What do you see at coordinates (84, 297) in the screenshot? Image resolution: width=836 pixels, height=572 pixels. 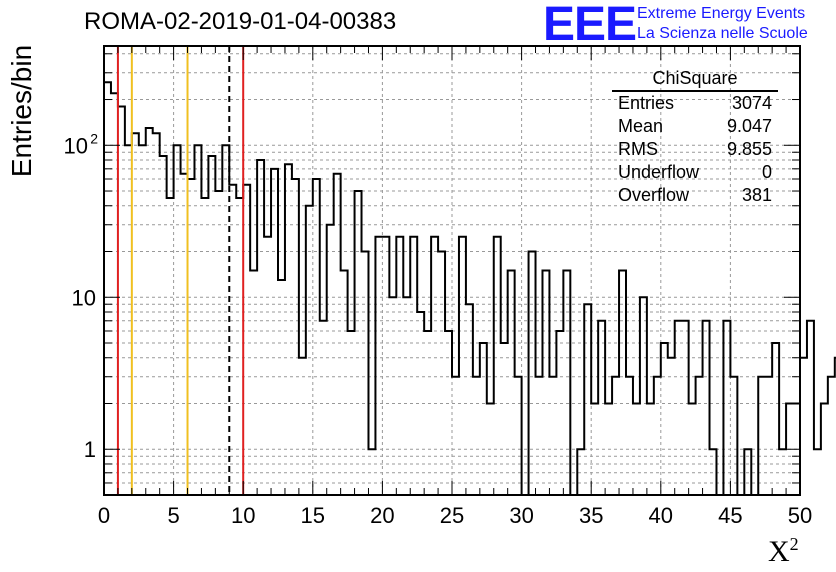 I see `y-tick-label: 10` at bounding box center [84, 297].